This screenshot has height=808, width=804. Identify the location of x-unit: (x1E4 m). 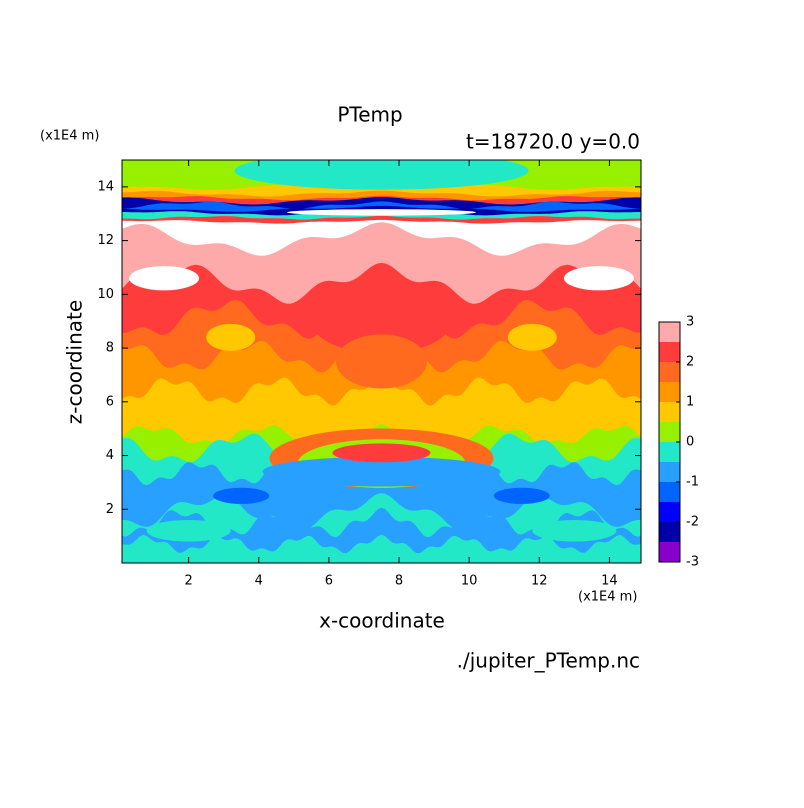
(607, 597).